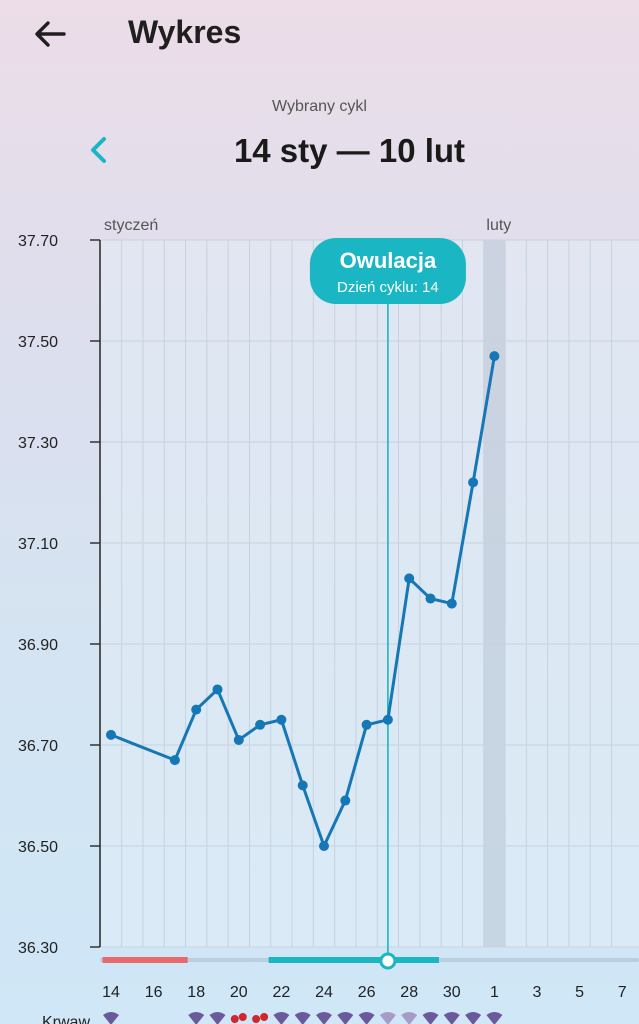 This screenshot has width=639, height=1024. I want to click on ovulation-bubble, so click(387, 271).